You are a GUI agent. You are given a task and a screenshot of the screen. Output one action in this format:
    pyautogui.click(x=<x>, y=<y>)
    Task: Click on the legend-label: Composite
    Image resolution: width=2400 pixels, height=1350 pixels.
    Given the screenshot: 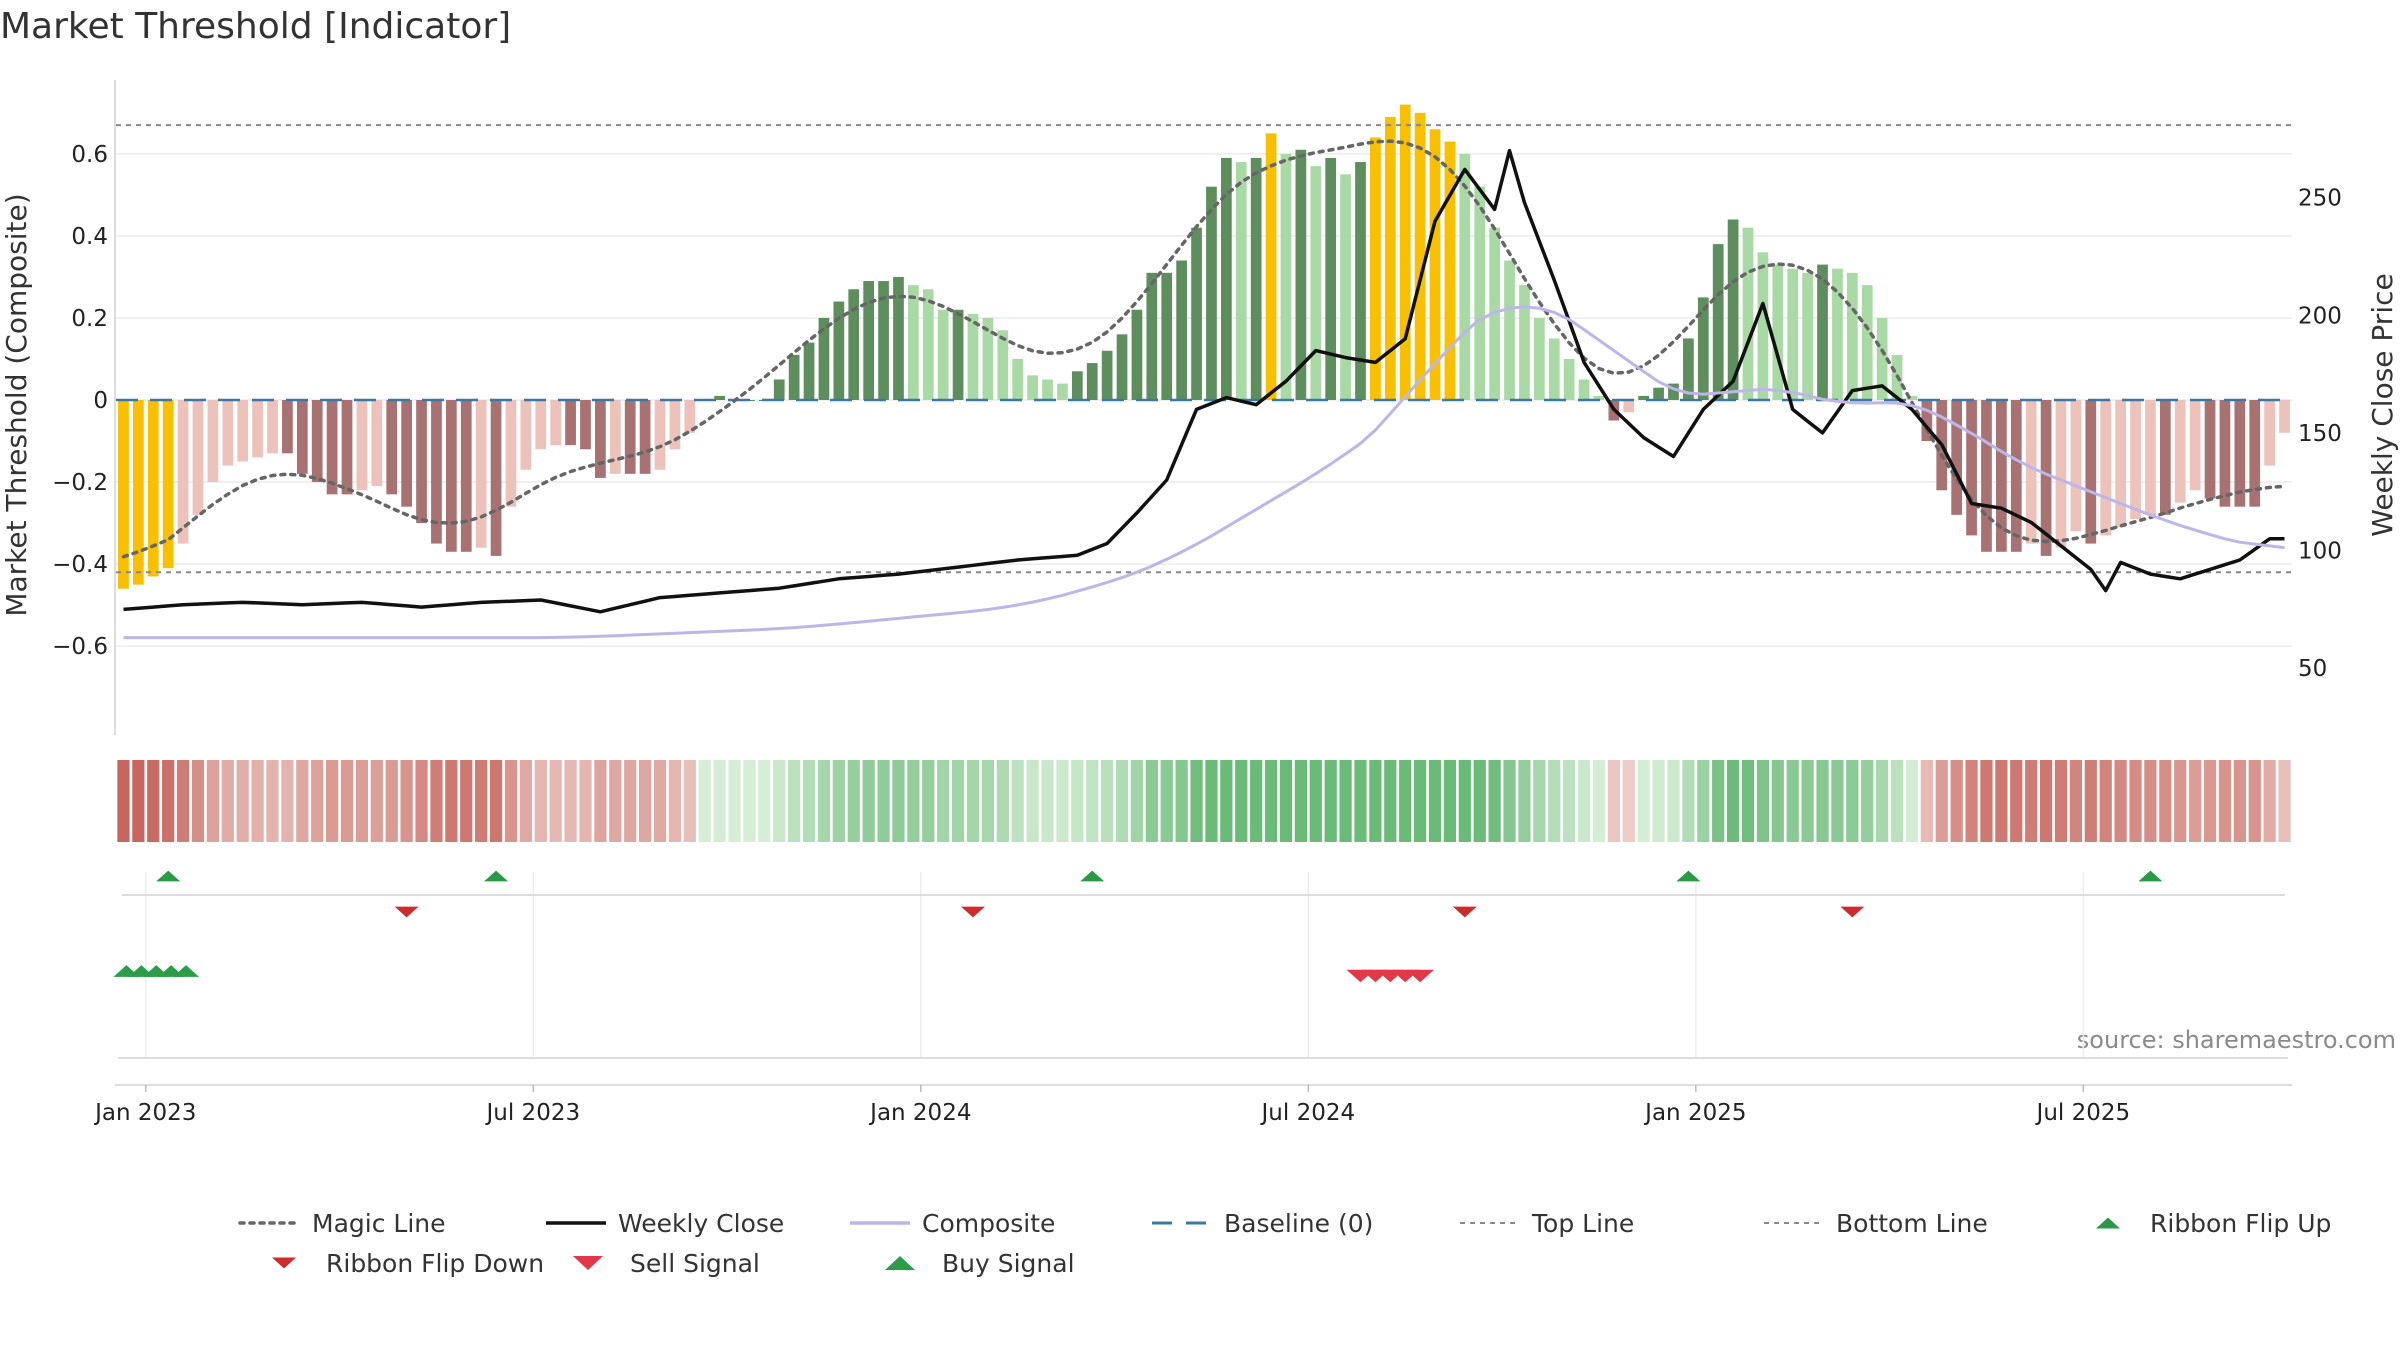 What is the action you would take?
    pyautogui.click(x=988, y=1223)
    